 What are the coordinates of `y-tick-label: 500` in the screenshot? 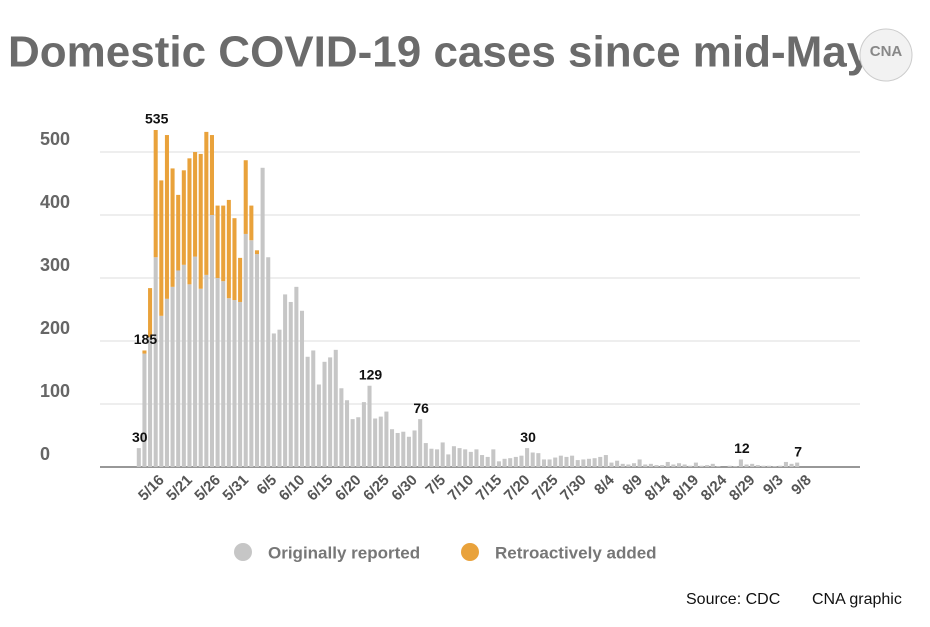 It's located at (55, 139).